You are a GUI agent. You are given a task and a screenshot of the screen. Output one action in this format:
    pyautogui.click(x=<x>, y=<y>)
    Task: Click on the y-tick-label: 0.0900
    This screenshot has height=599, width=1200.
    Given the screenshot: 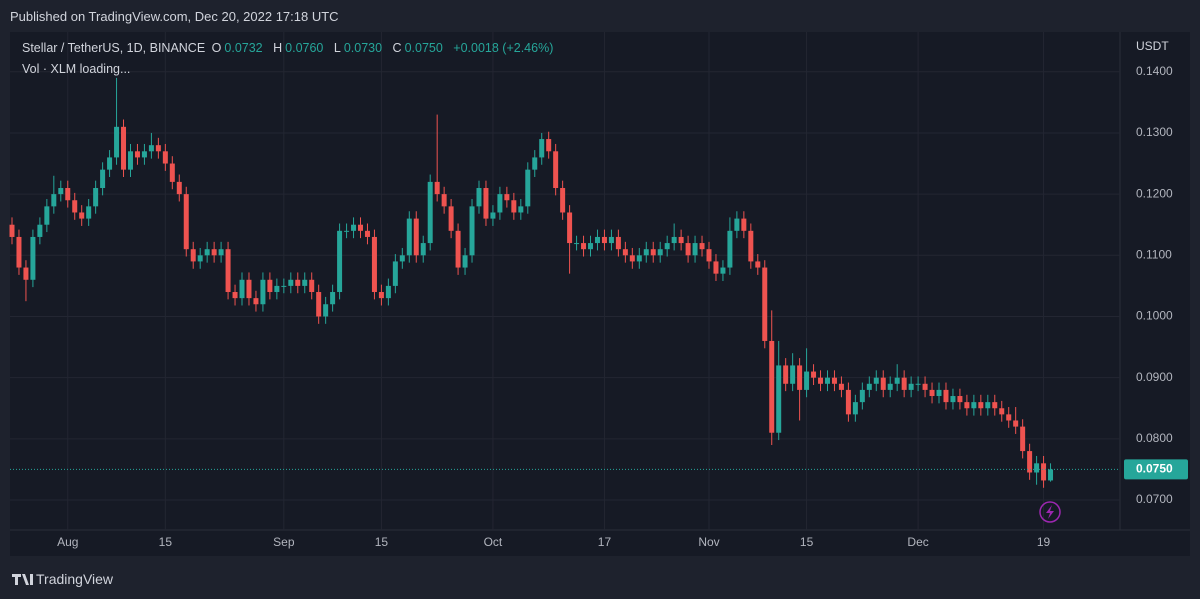 What is the action you would take?
    pyautogui.click(x=1154, y=377)
    